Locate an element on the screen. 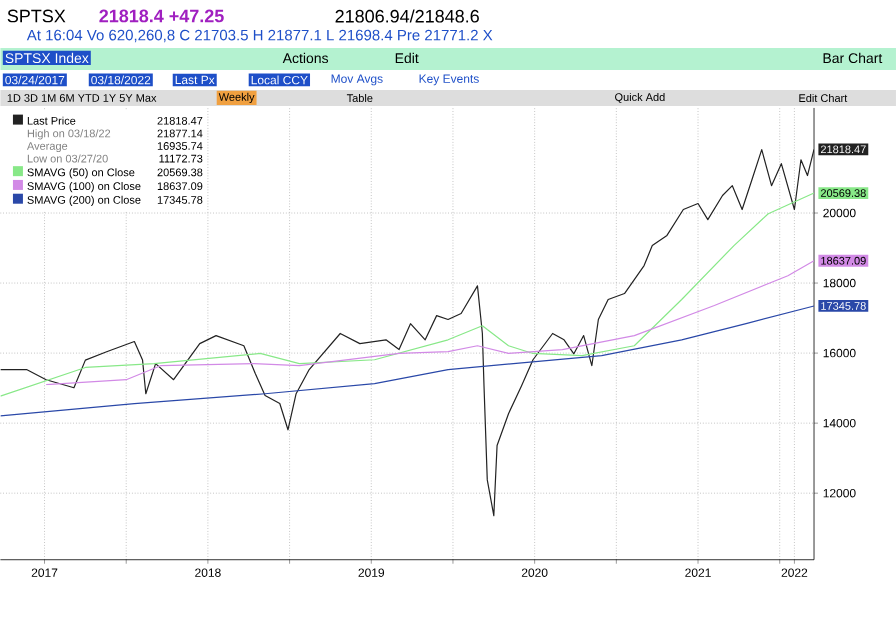  text: 21806.94/21848.6 is located at coordinates (407, 16).